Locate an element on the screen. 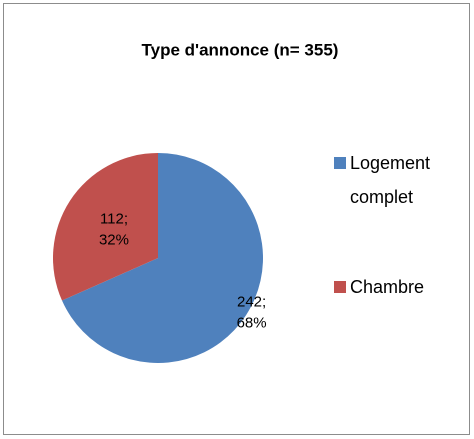  legend-label: Logement complet is located at coordinates (390, 180).